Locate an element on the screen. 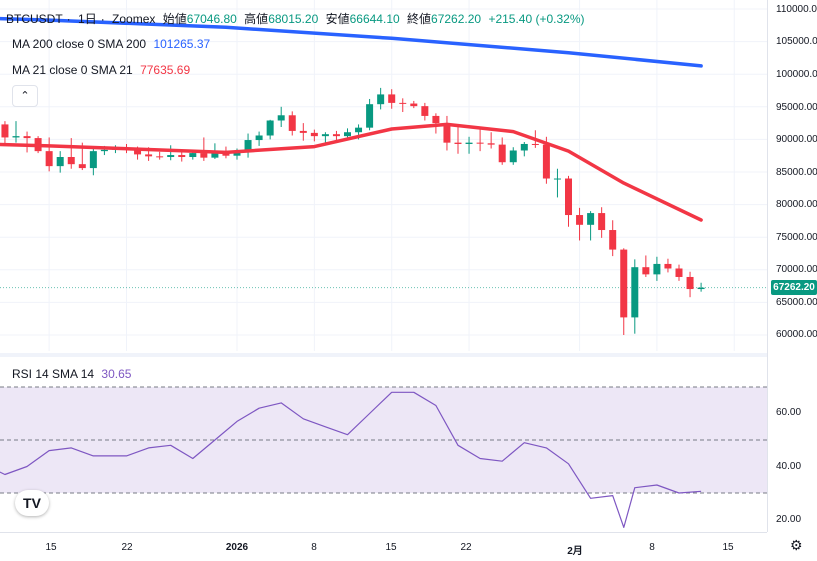 Image resolution: width=817 pixels, height=561 pixels. price-tick: 85000.00 is located at coordinates (796, 172).